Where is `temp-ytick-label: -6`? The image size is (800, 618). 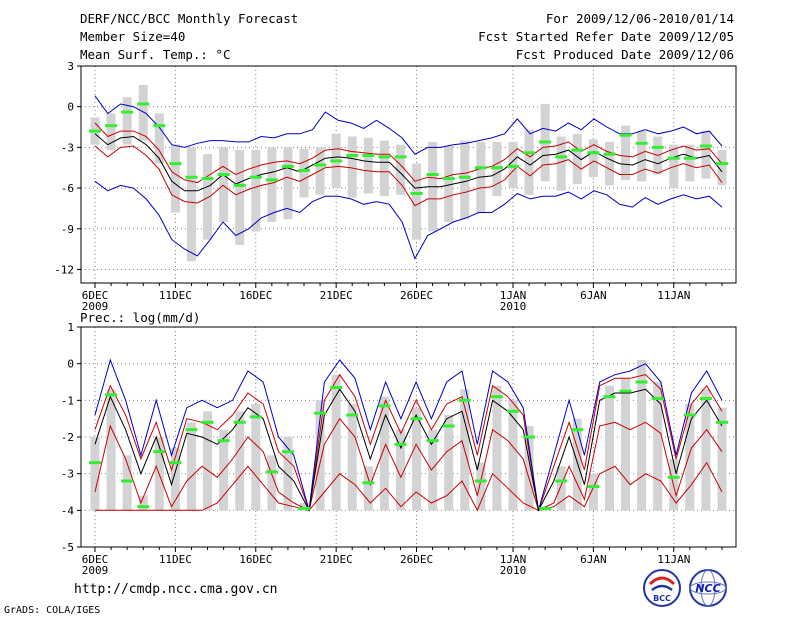 temp-ytick-label: -6 is located at coordinates (67, 188).